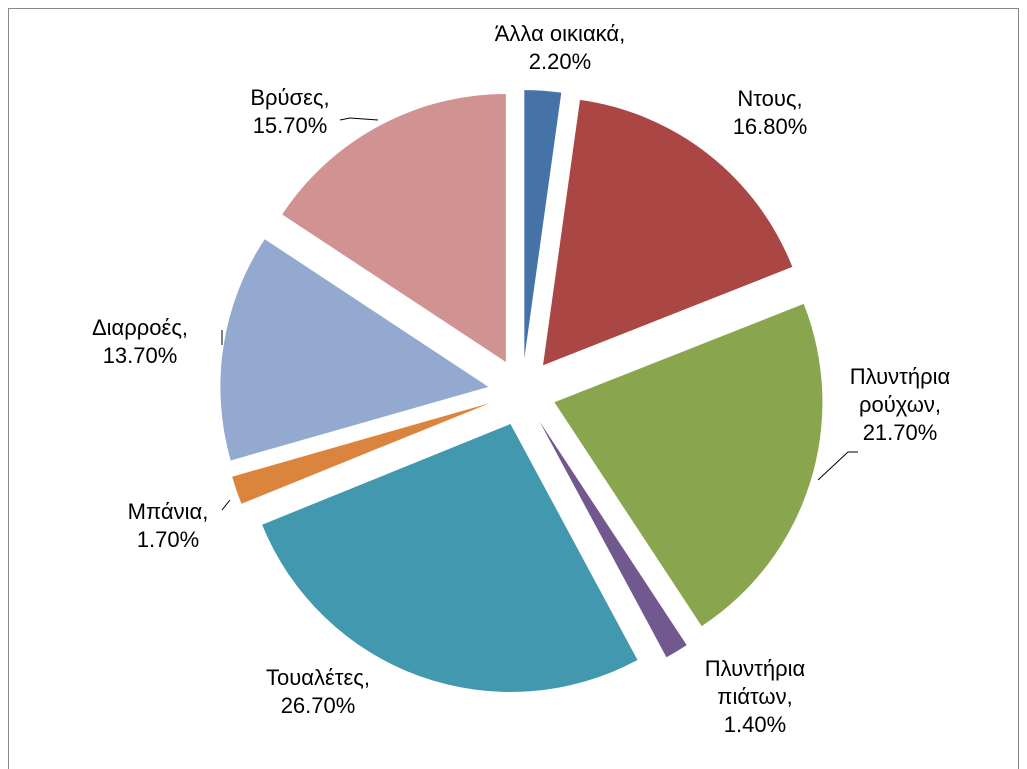 The image size is (1027, 769). I want to click on category-label: Πλυντήρια ρούχων,, so click(900, 390).